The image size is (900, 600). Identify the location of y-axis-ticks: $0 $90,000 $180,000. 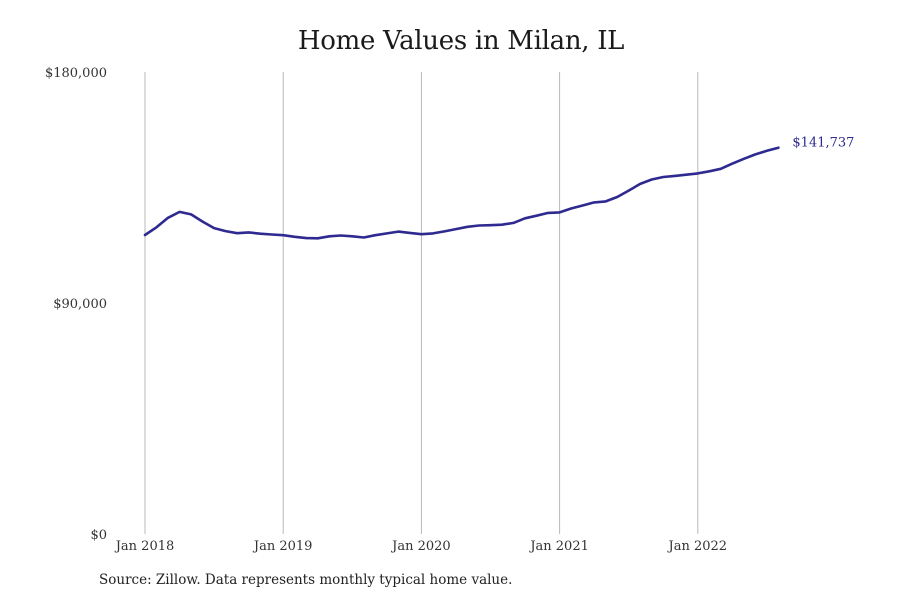
(76, 304).